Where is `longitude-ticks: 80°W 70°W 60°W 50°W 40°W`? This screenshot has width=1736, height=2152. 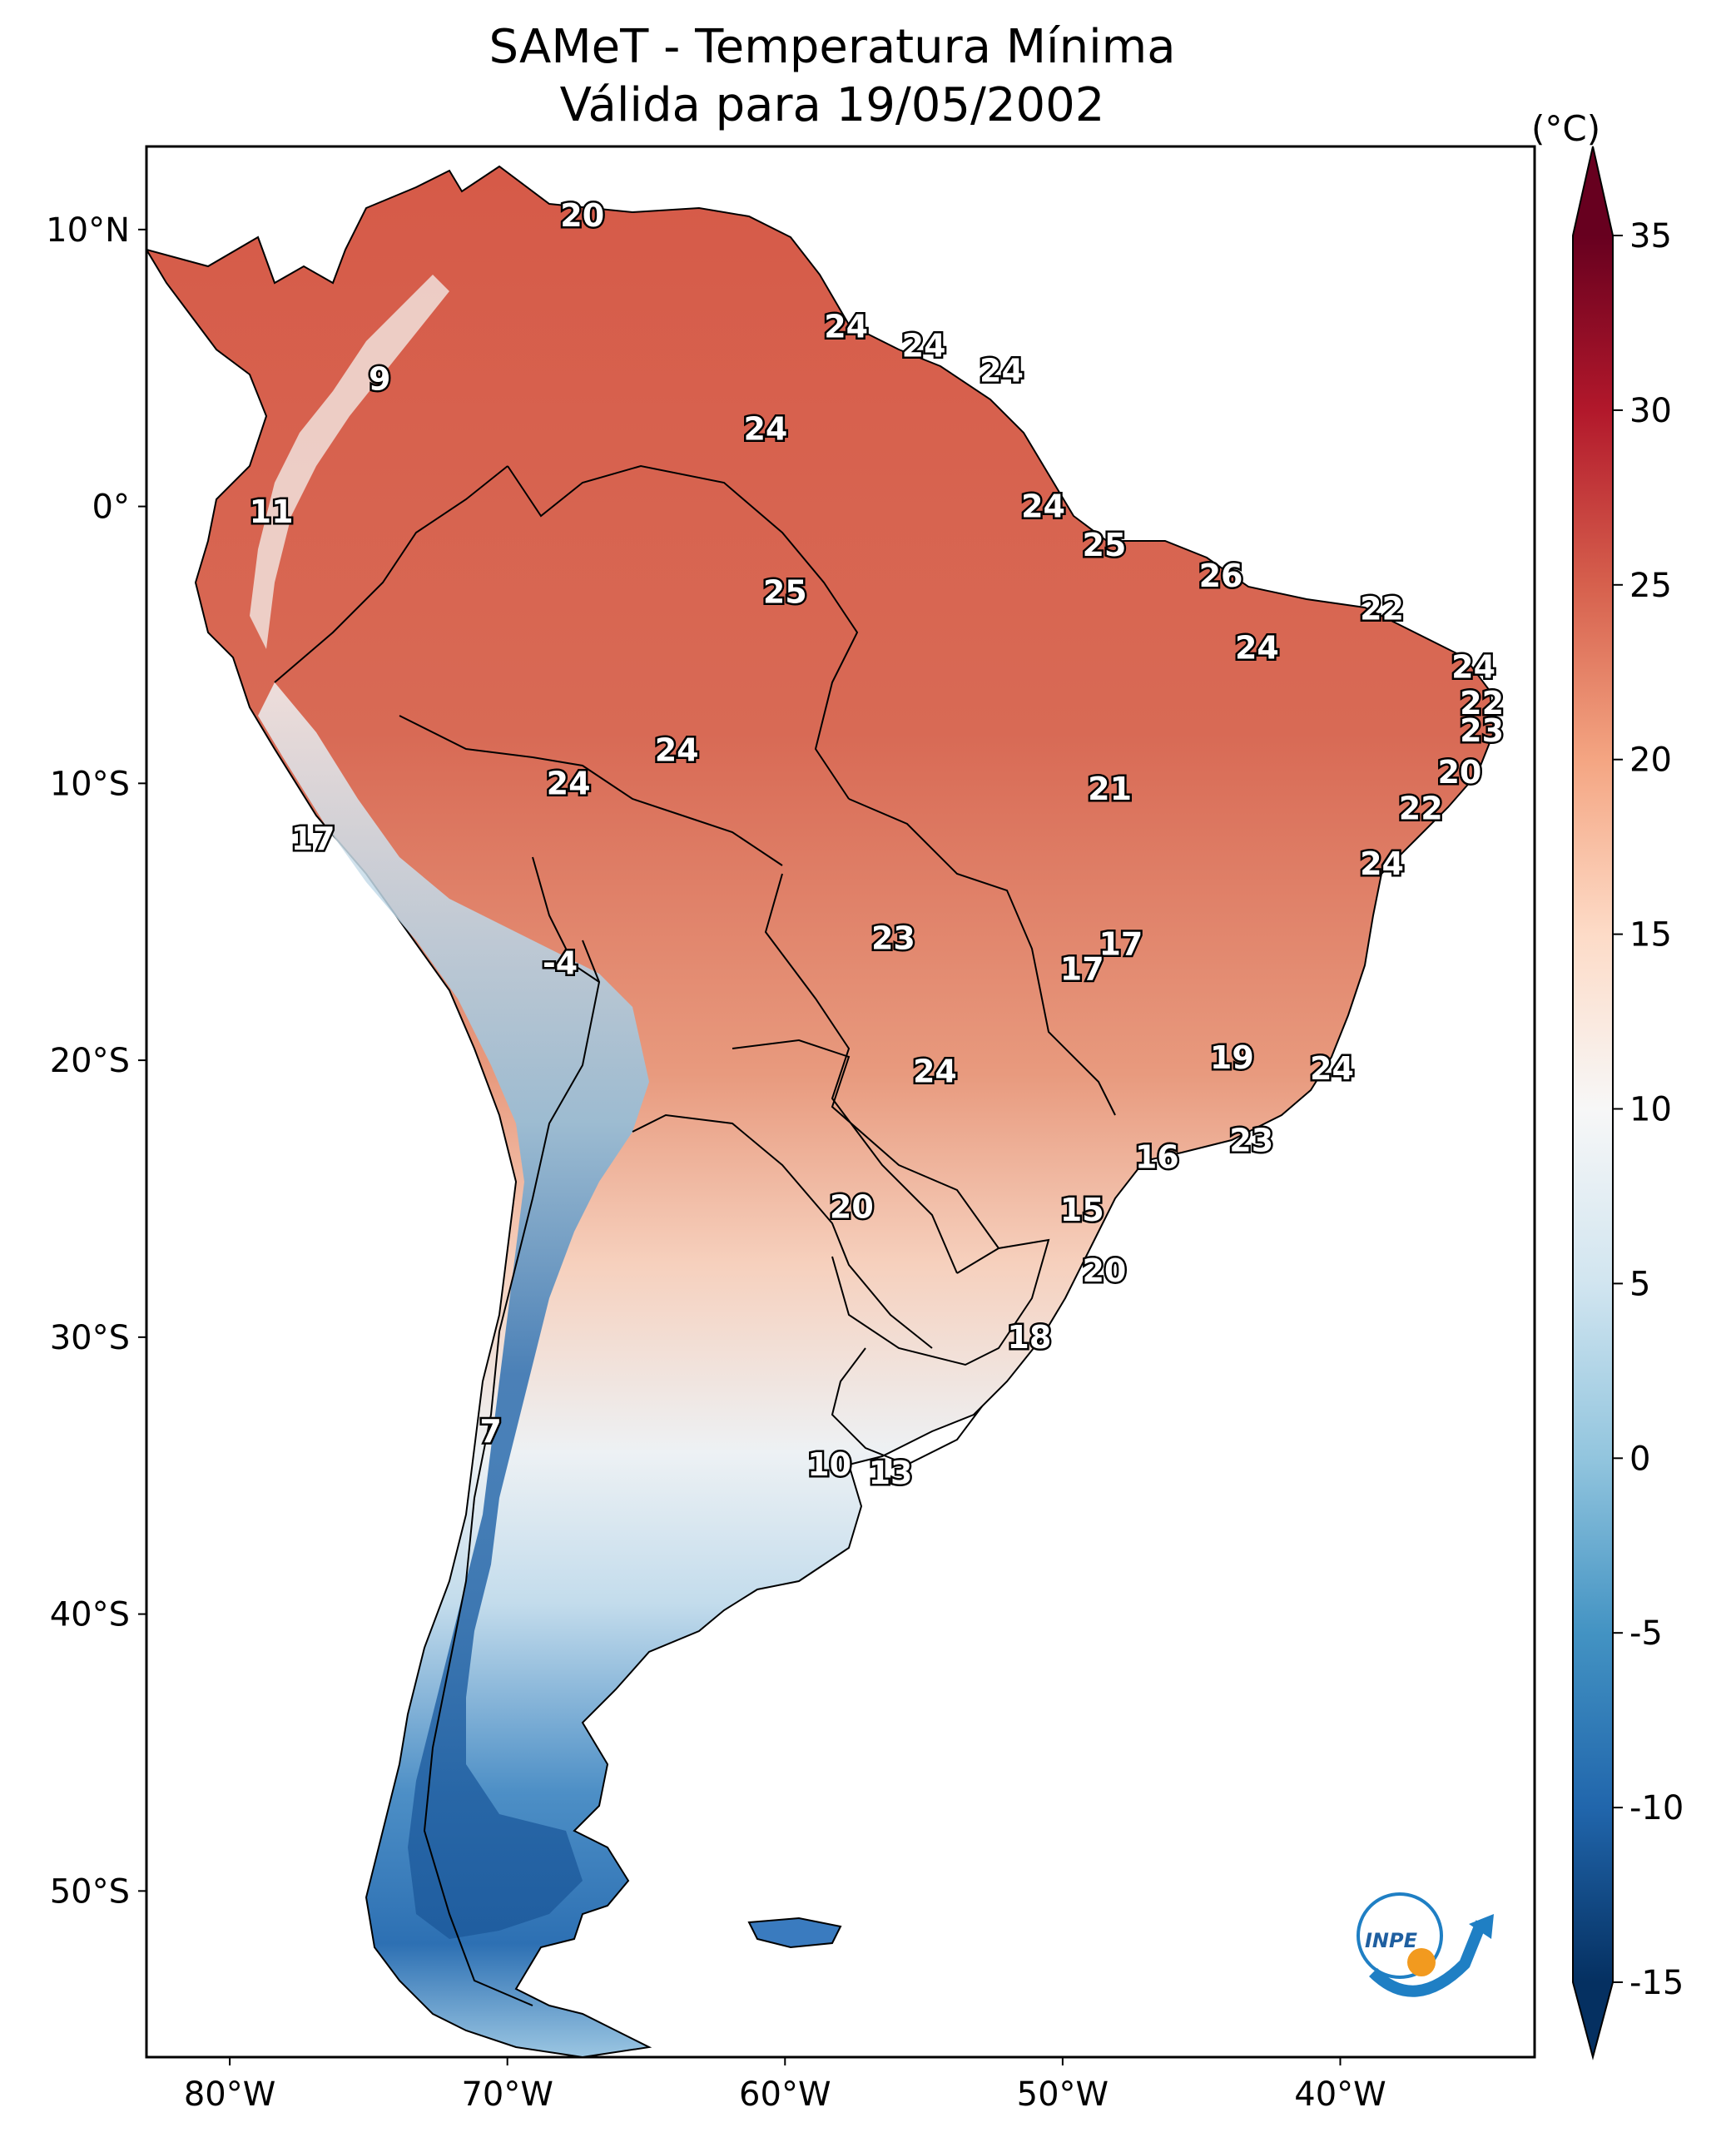
longitude-ticks: 80°W 70°W 60°W 50°W 40°W is located at coordinates (785, 2085).